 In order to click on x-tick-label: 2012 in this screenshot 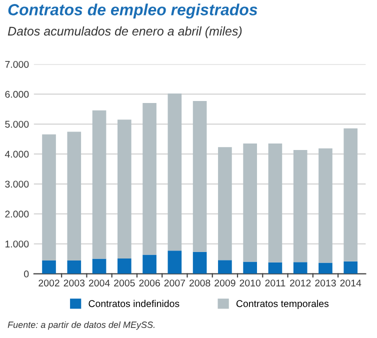, I will do `click(300, 283)`.